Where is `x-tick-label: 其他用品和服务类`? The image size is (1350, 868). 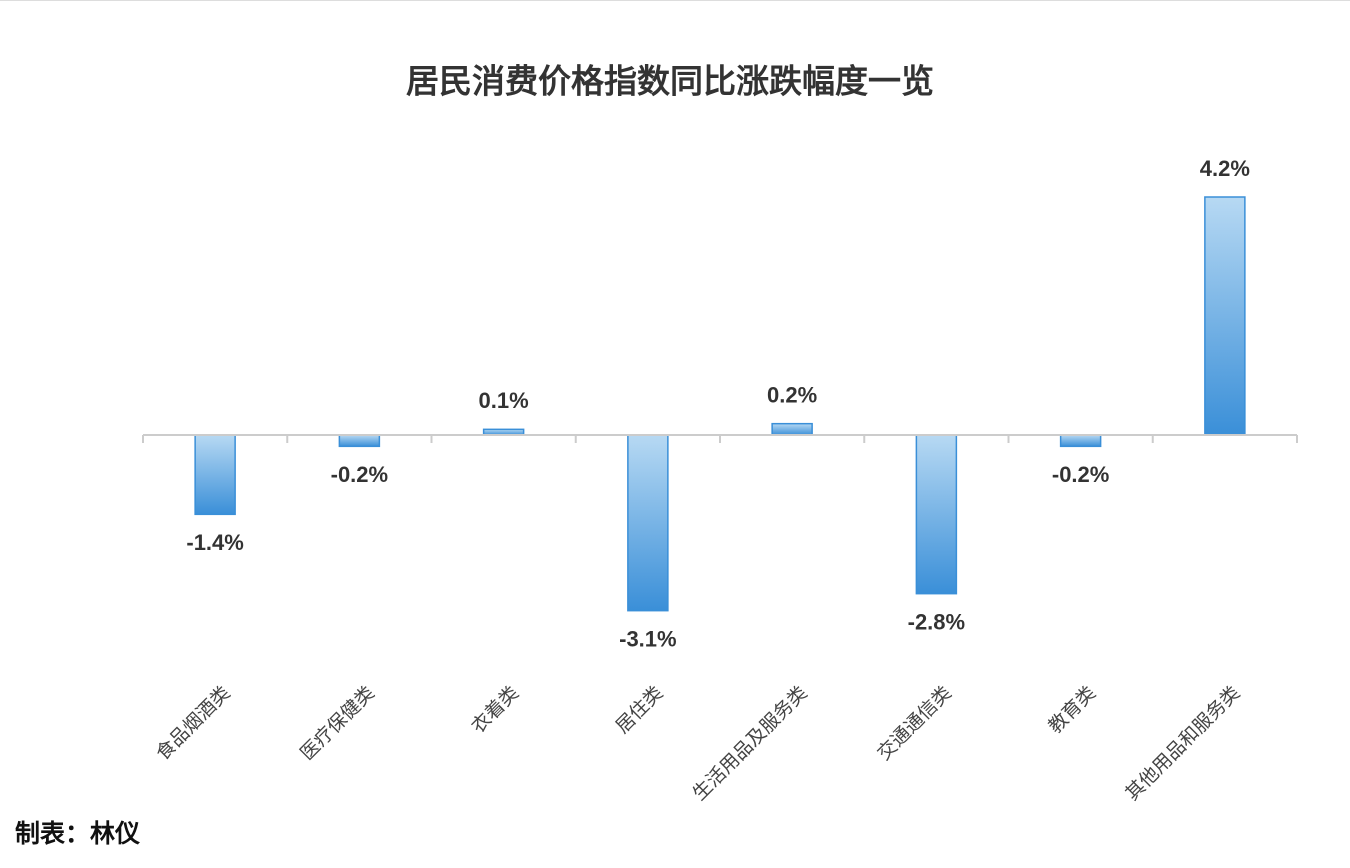
x-tick-label: 其他用品和服务类 is located at coordinates (1182, 743).